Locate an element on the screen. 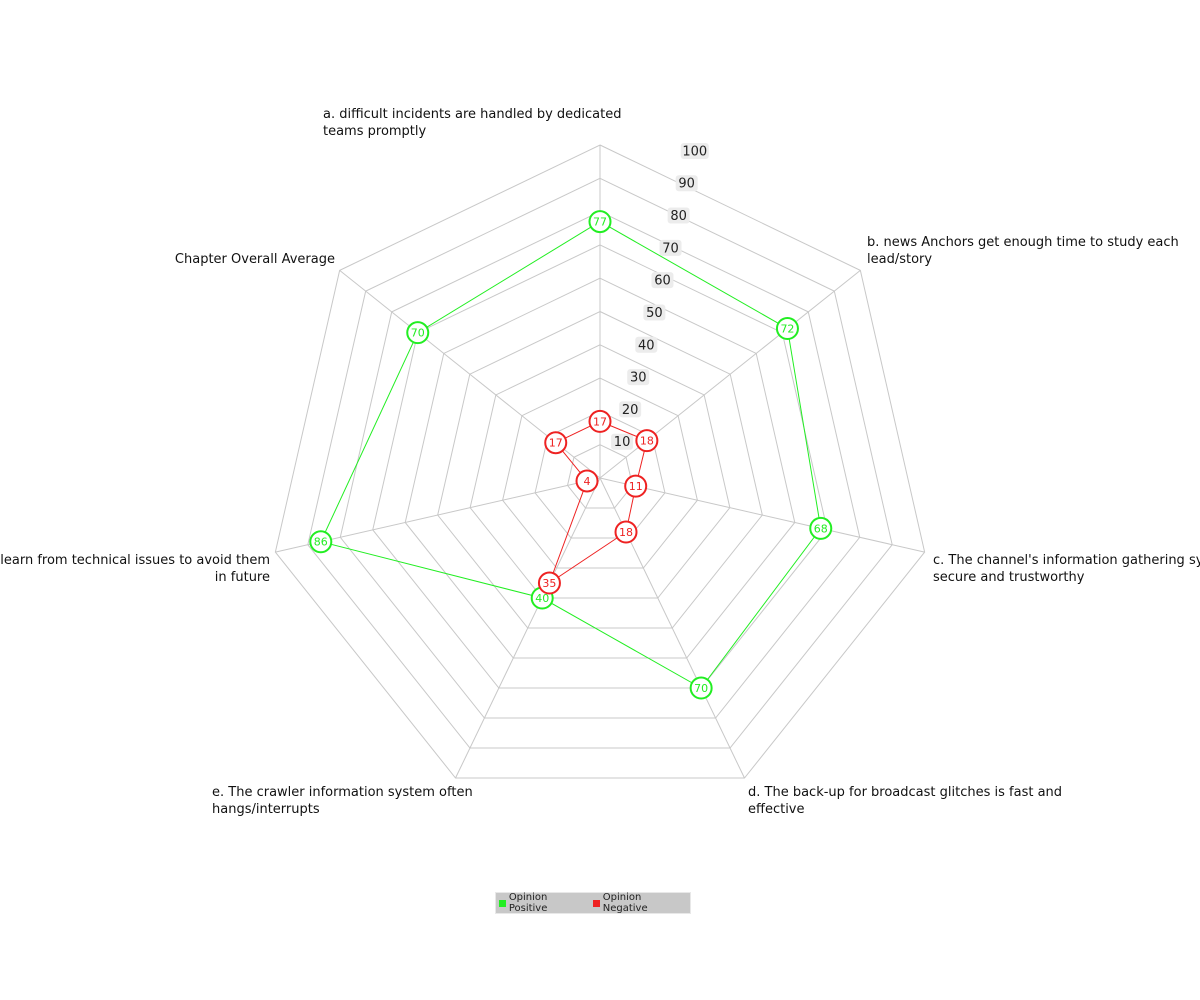 The height and width of the screenshot is (1000, 1200). tick-label-60: 60 is located at coordinates (662, 281).